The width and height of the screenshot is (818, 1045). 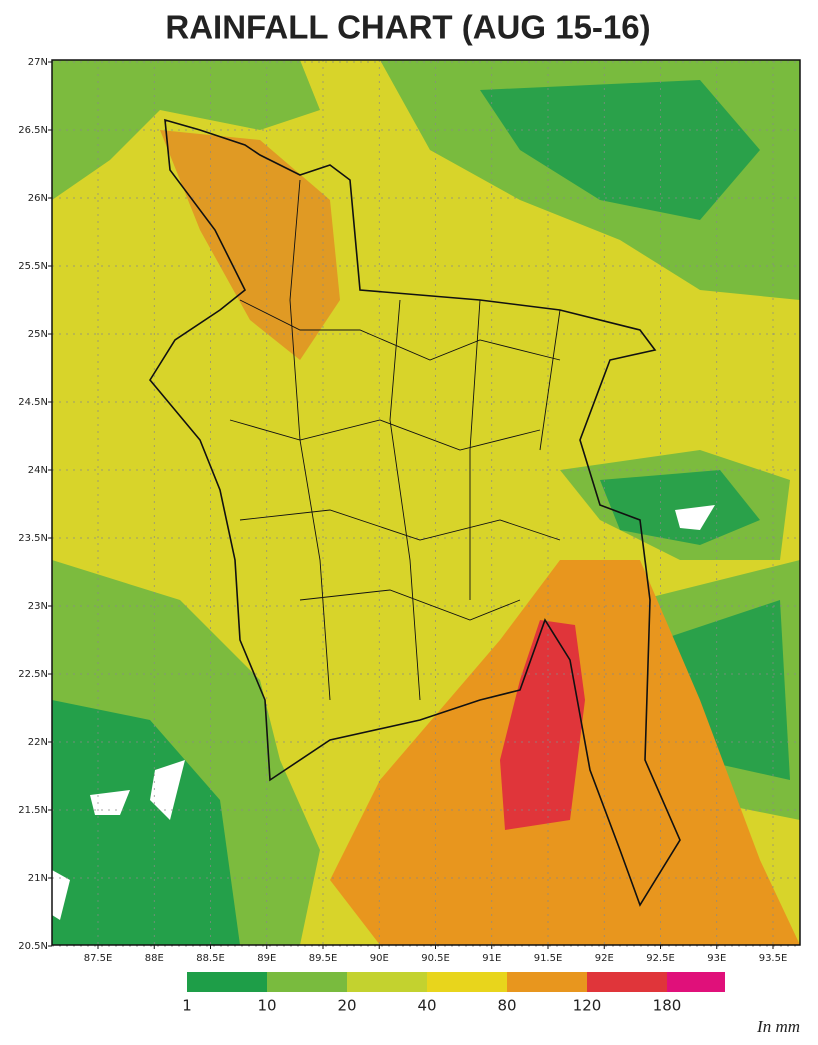 What do you see at coordinates (435, 958) in the screenshot?
I see `lon-label: 90.5E` at bounding box center [435, 958].